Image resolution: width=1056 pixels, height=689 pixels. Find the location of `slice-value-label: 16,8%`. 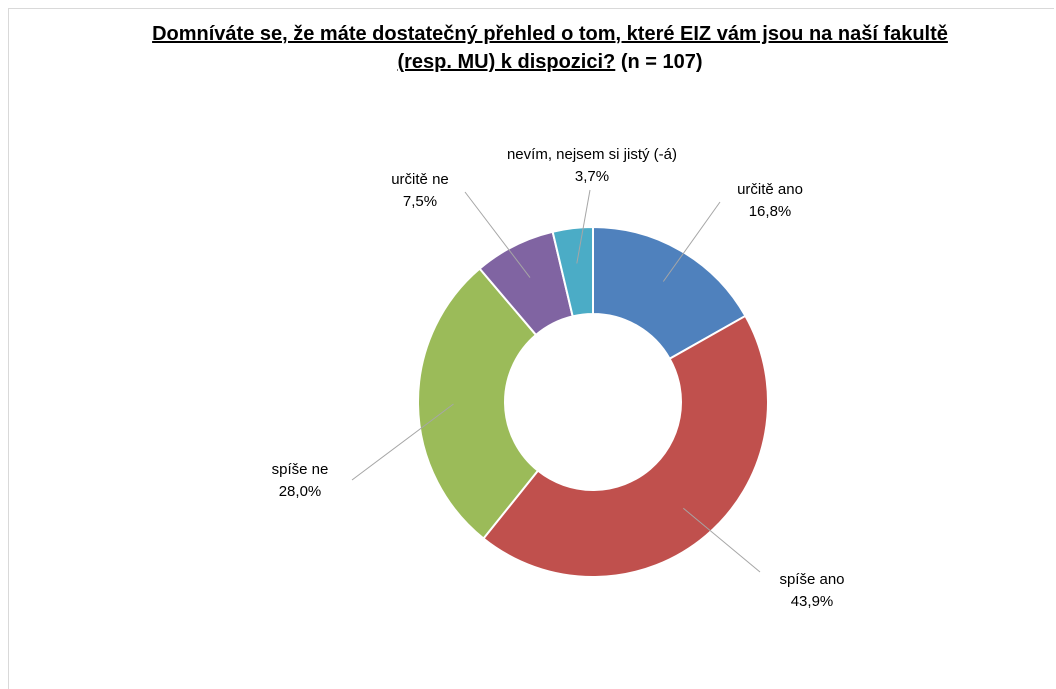

slice-value-label: 16,8% is located at coordinates (770, 211).